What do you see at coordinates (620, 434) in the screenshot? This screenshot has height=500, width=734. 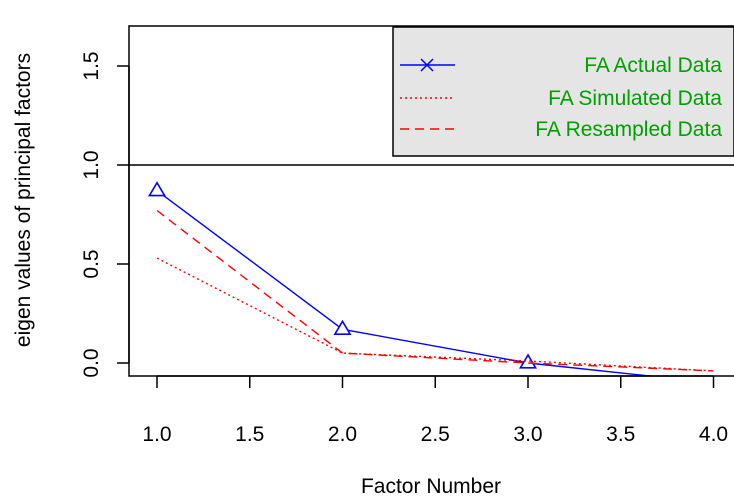 I see `x-tick-label: 3.5` at bounding box center [620, 434].